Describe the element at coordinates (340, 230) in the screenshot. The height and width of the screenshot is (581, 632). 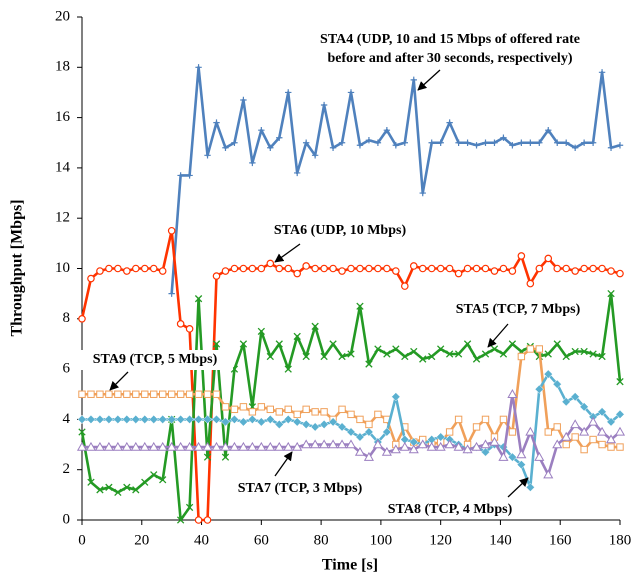
I see `annotation: STA6 (UDP, 10 Mbps)` at that location.